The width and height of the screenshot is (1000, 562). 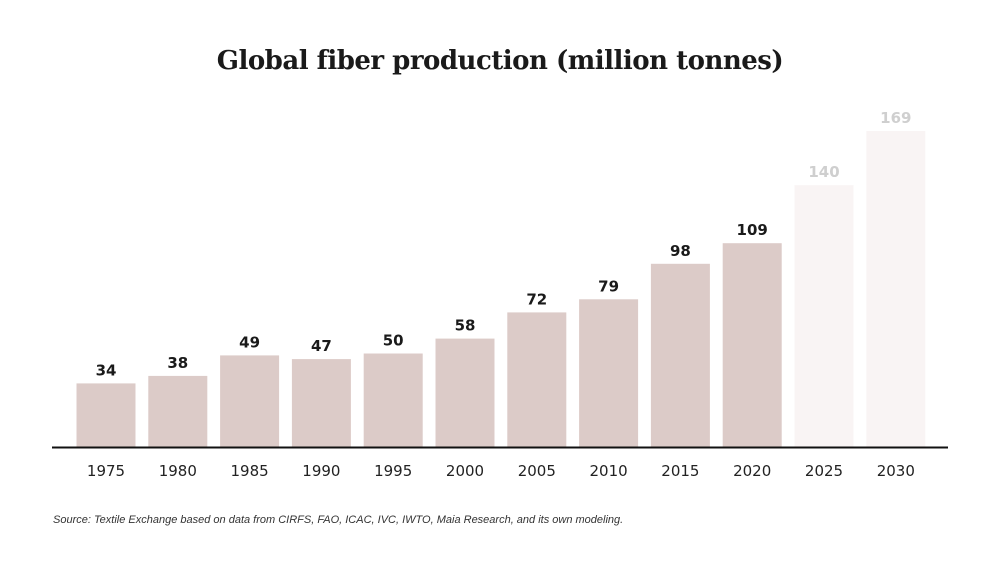 What do you see at coordinates (178, 471) in the screenshot?
I see `x-tick-1980: 1980` at bounding box center [178, 471].